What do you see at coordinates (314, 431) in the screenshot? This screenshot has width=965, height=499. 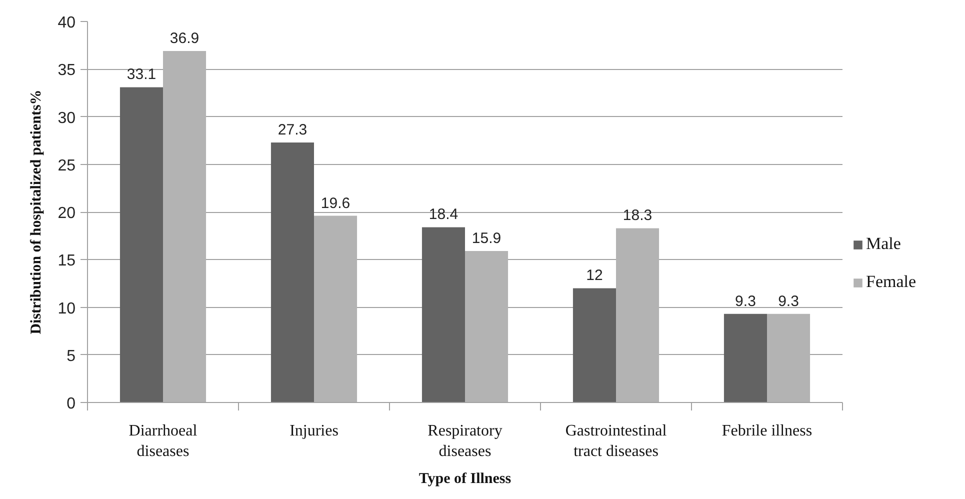 I see `x-tick-label: Injuries` at bounding box center [314, 431].